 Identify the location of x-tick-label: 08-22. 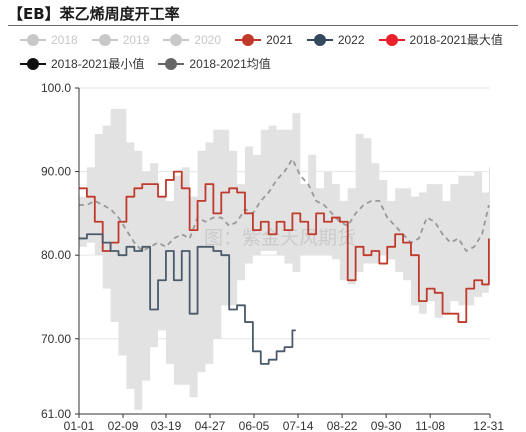
(342, 425).